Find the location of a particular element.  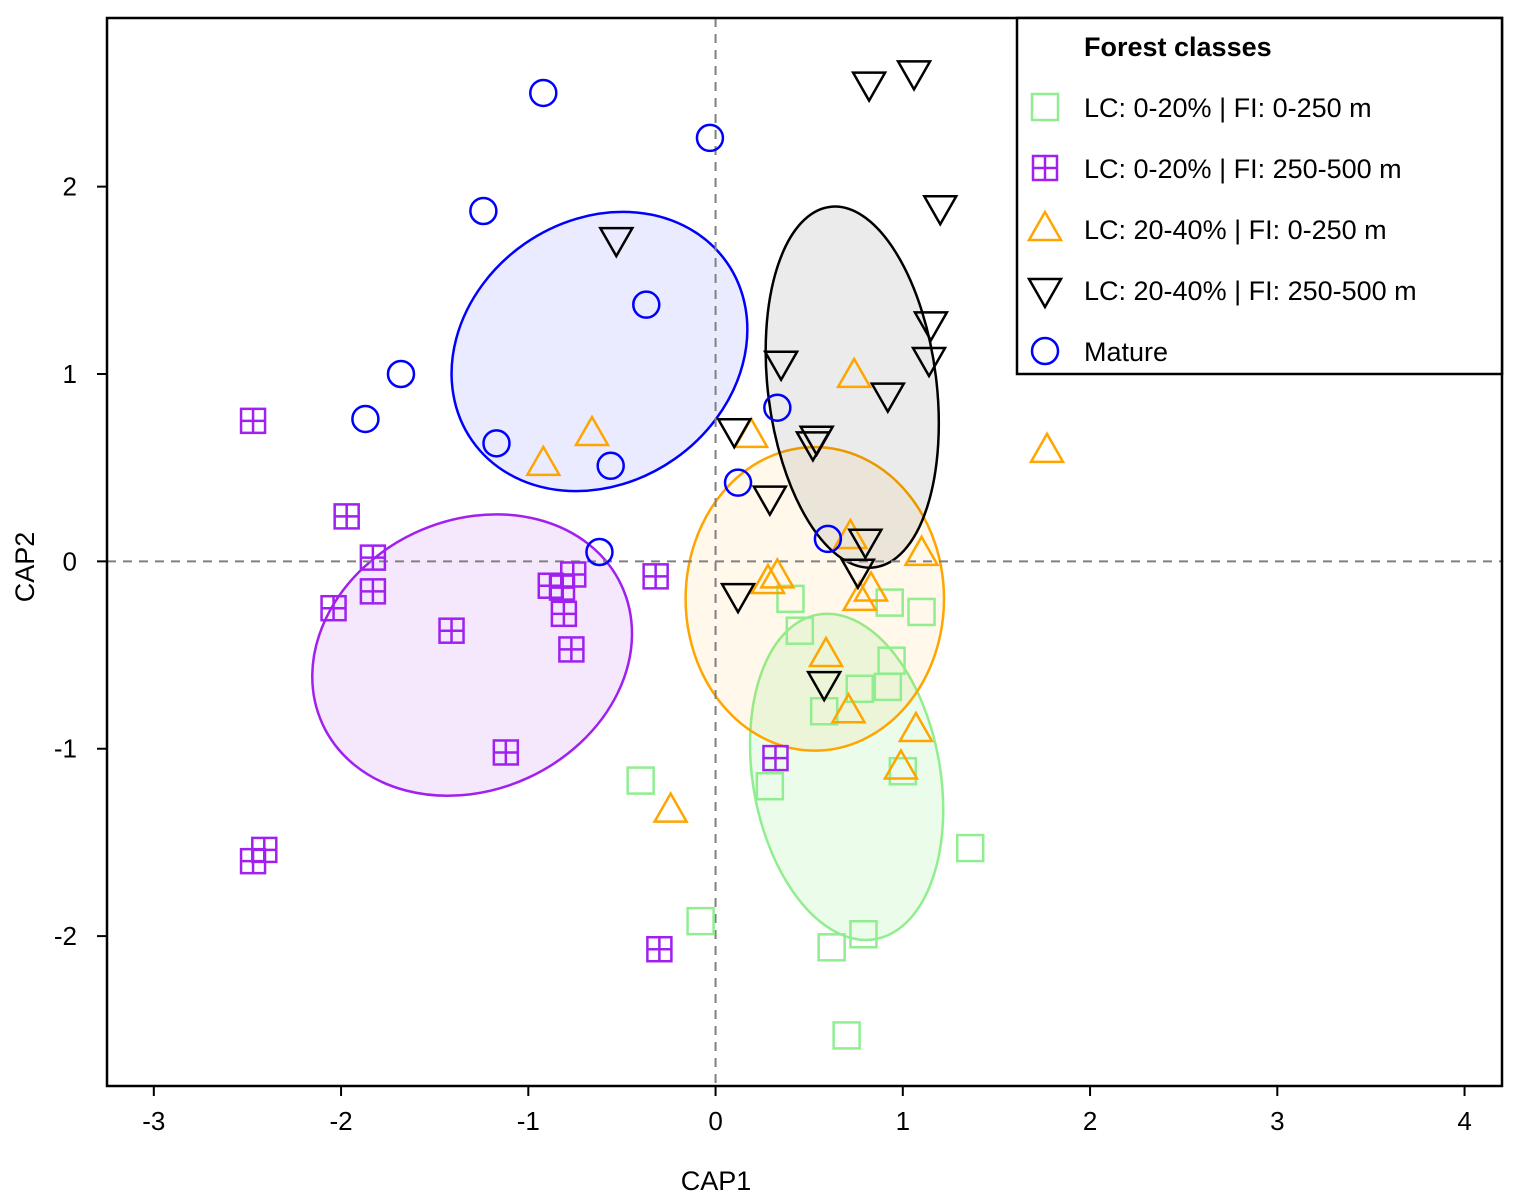

legend-label-2: LC: 20-40% | FI: 0-250 m is located at coordinates (1235, 230).